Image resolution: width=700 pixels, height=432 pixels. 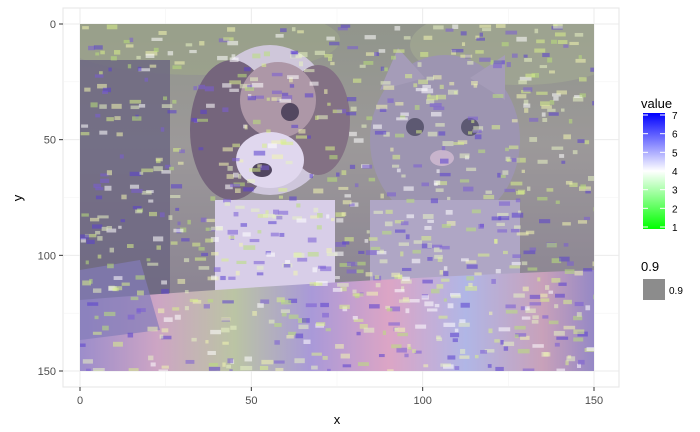 I want to click on fill-legend-colorbar, so click(x=654, y=171).